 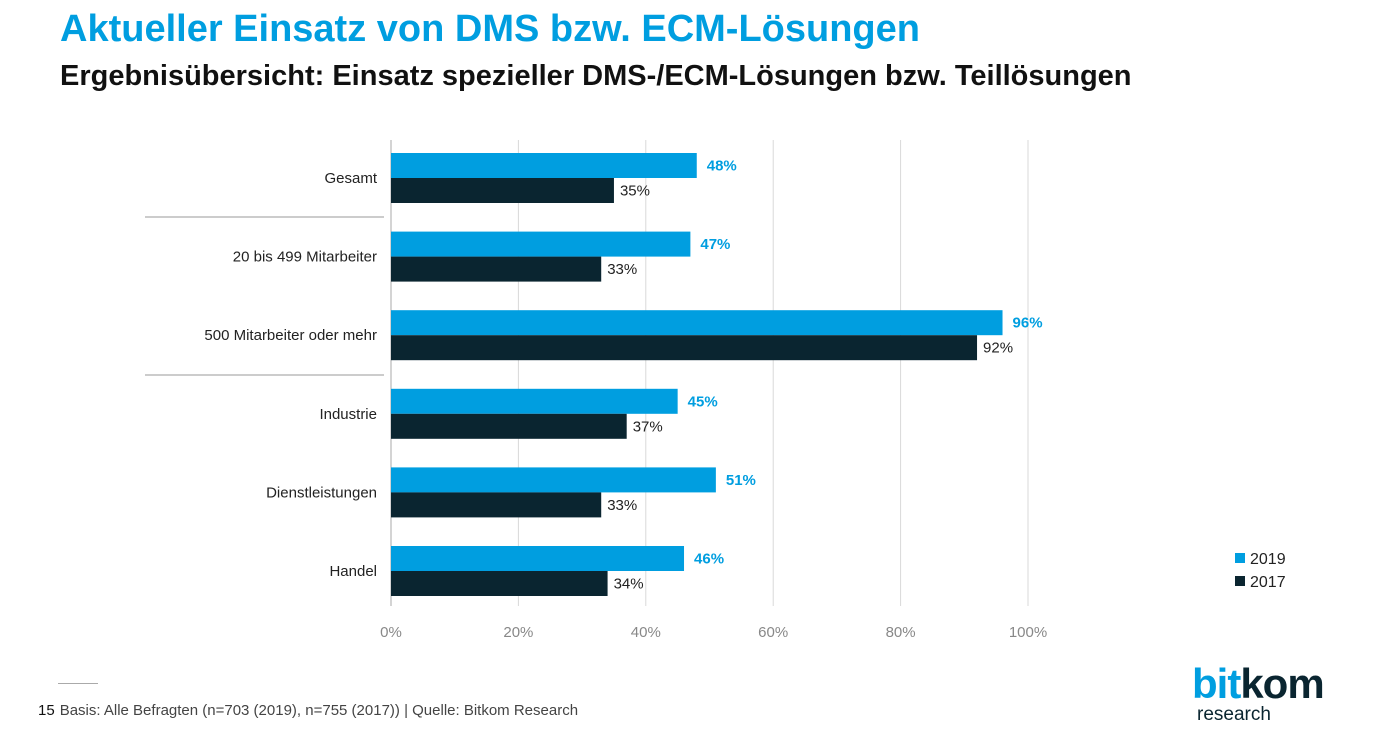 What do you see at coordinates (78, 683) in the screenshot?
I see `footer-divider` at bounding box center [78, 683].